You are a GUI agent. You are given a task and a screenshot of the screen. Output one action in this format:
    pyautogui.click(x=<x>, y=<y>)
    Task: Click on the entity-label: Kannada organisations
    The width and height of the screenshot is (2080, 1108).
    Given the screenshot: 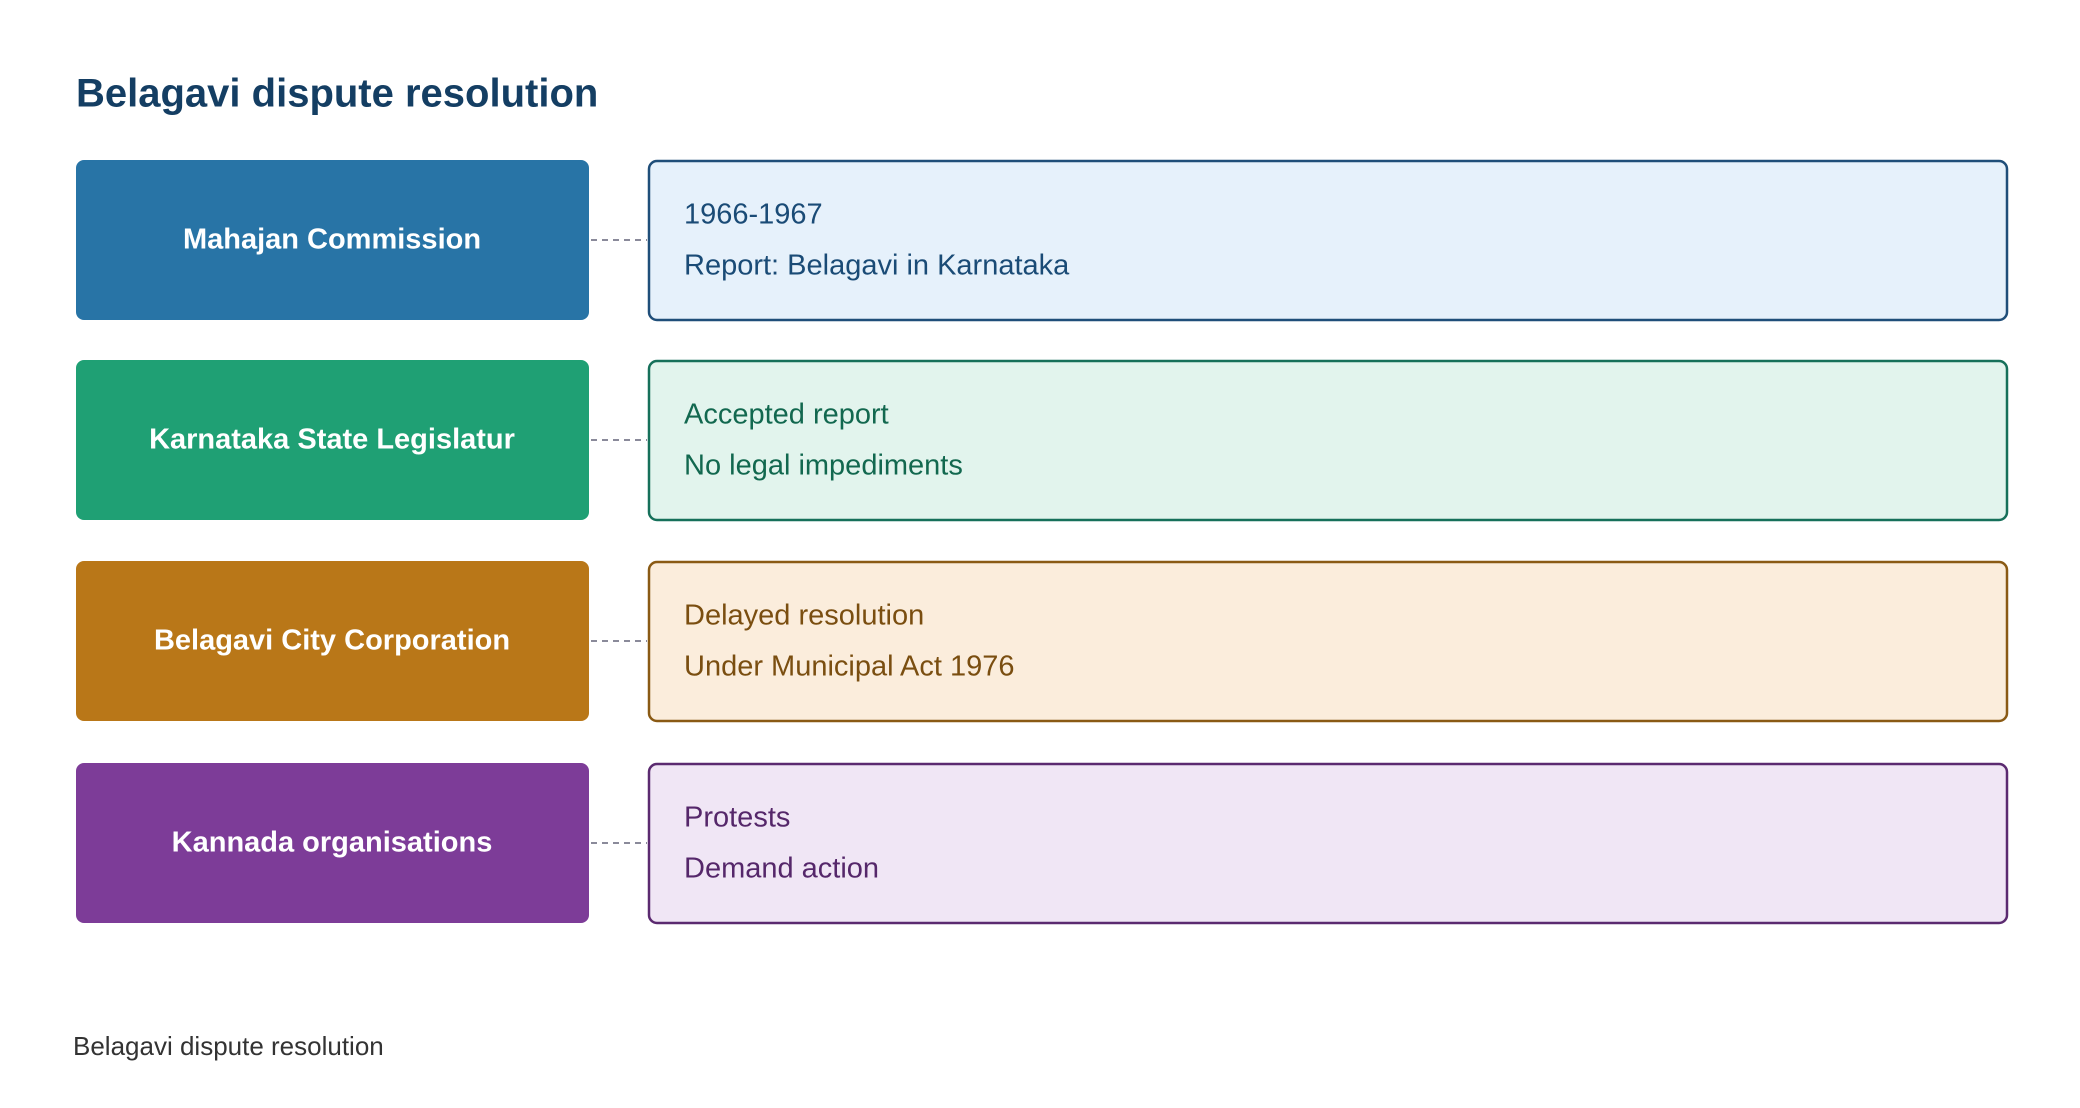 What is the action you would take?
    pyautogui.click(x=332, y=843)
    